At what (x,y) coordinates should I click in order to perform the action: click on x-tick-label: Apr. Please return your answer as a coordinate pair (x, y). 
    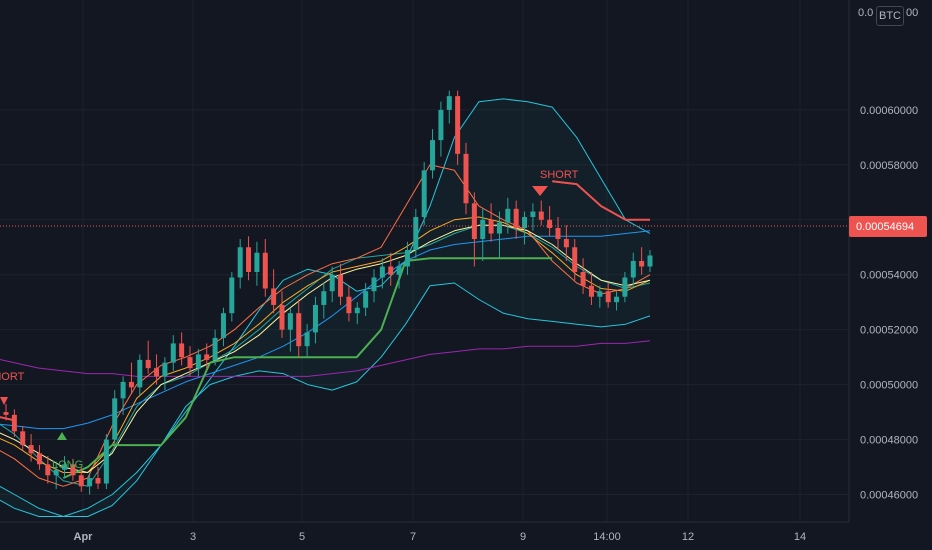
    Looking at the image, I should click on (84, 537).